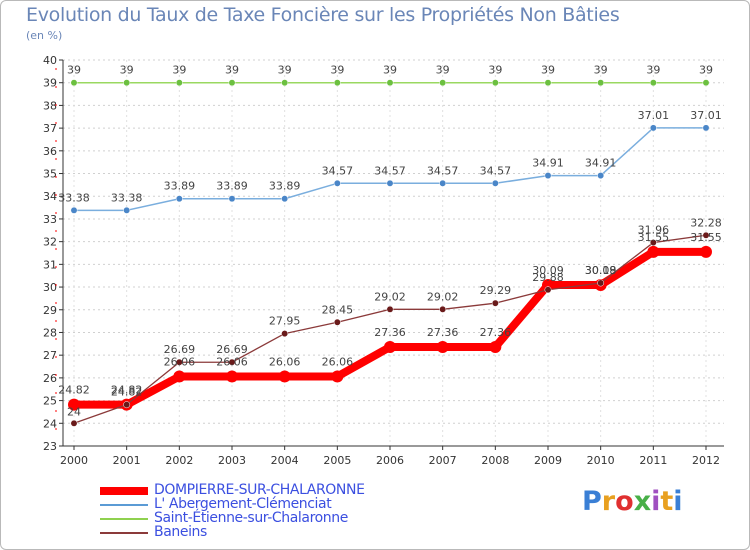 This screenshot has width=750, height=550. I want to click on proxiti-logo: Proxiti, so click(632, 501).